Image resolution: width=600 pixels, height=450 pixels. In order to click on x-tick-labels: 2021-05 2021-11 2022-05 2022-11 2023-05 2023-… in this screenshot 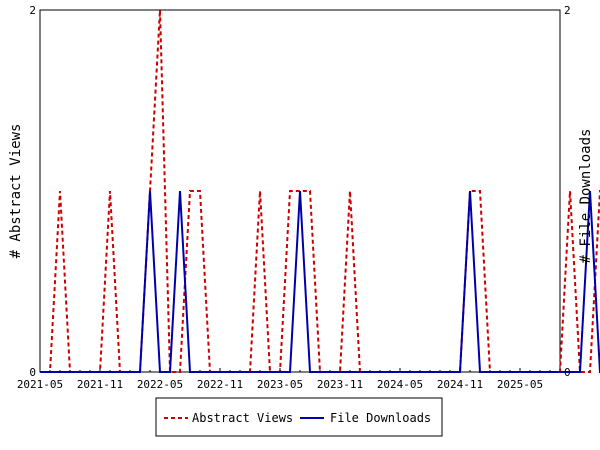, I will do `click(280, 384)`.